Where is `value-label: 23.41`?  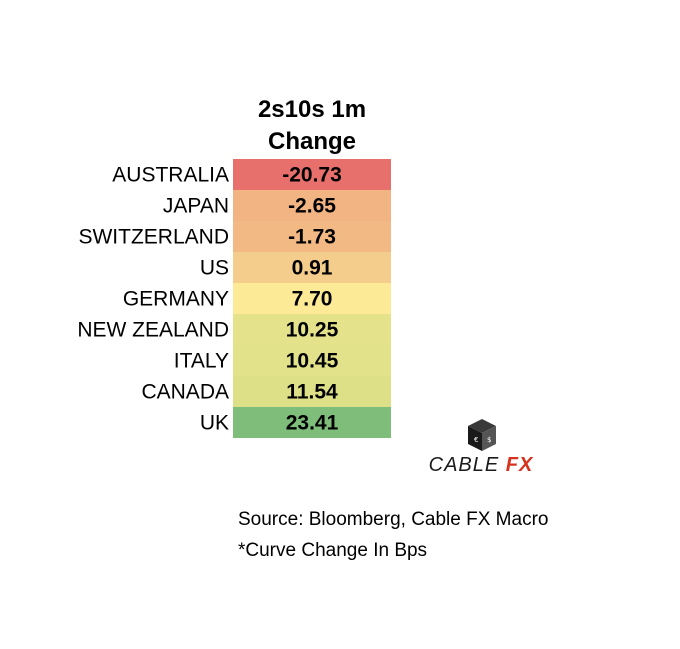 value-label: 23.41 is located at coordinates (312, 423).